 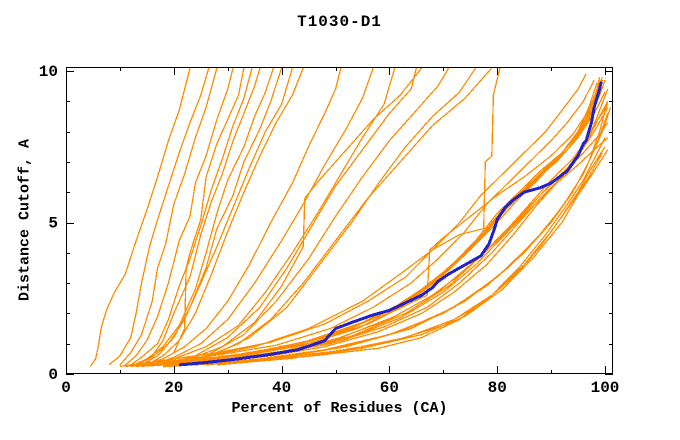 What do you see at coordinates (53, 224) in the screenshot?
I see `y-tick-label: 5` at bounding box center [53, 224].